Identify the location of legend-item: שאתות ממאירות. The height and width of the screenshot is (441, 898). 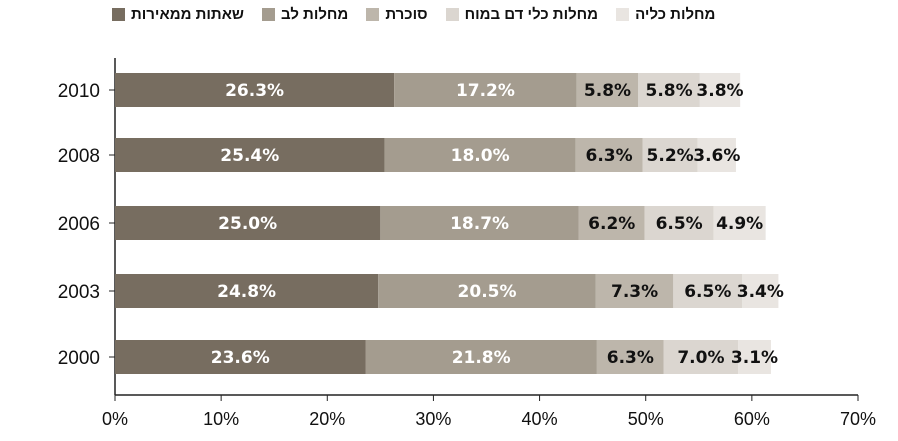
(178, 14).